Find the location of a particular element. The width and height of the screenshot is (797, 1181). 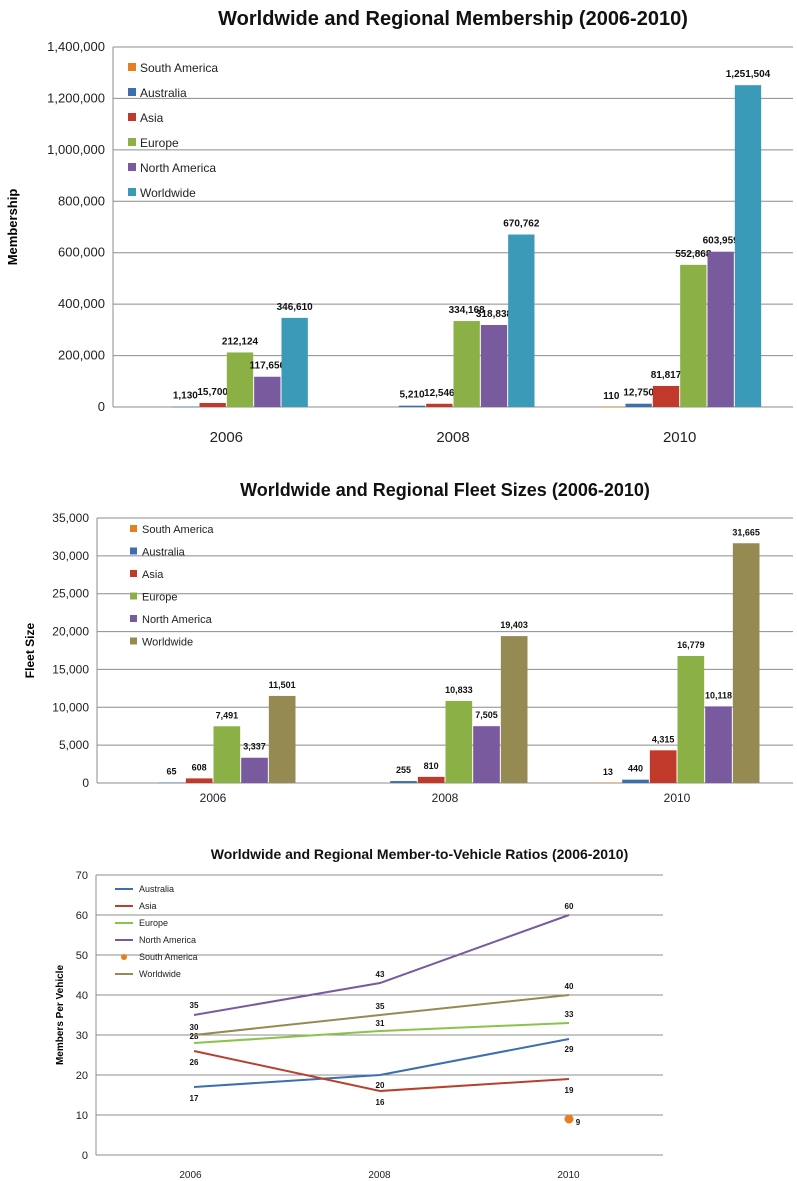

data-label: 12,546 is located at coordinates (439, 393).